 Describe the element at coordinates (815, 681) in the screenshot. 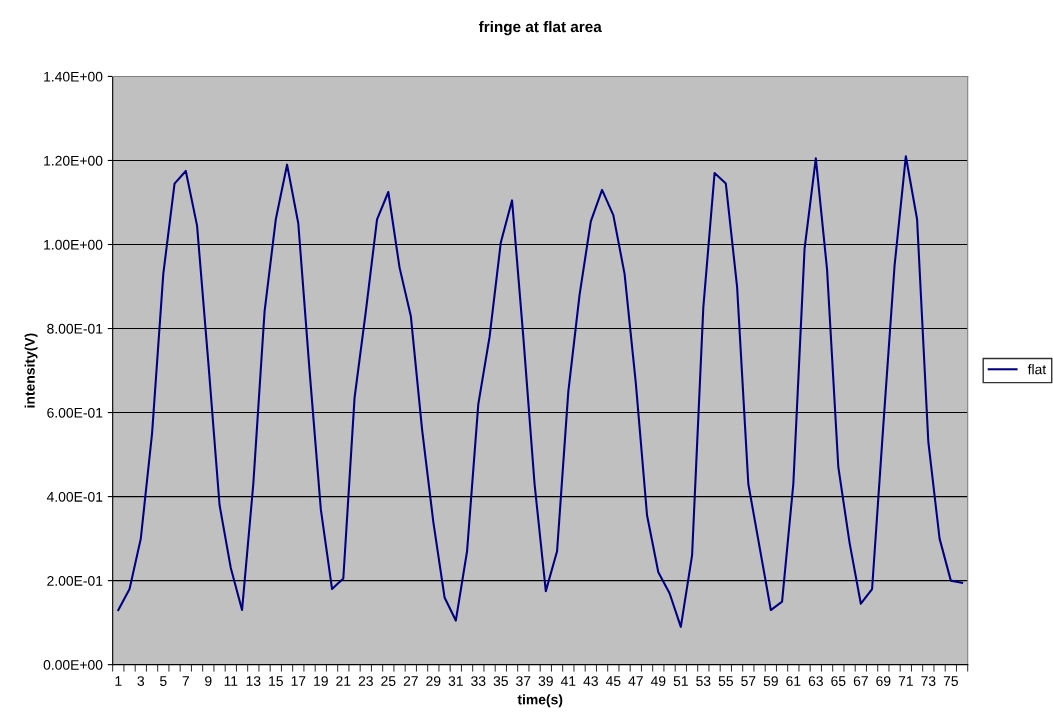

I see `x-tick-label: 63` at that location.